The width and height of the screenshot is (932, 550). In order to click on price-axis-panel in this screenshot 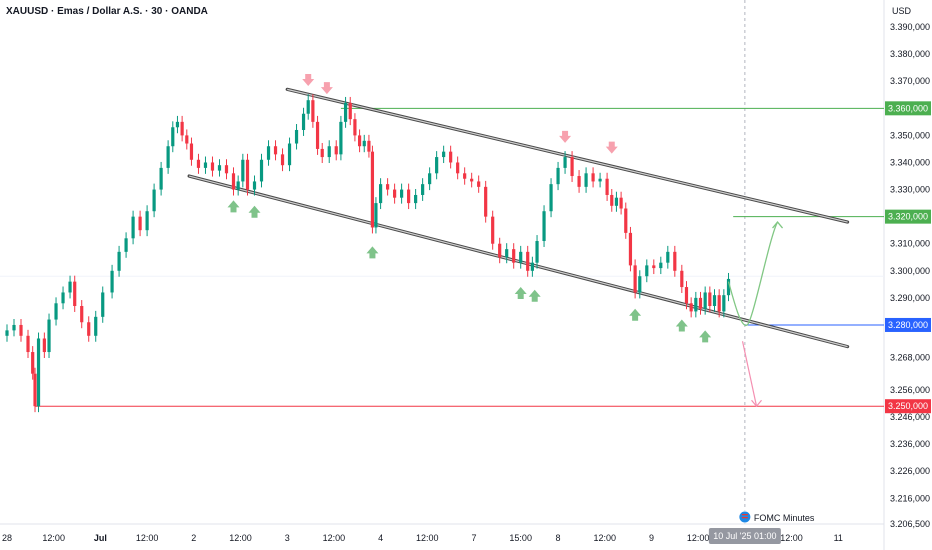, I will do `click(908, 275)`.